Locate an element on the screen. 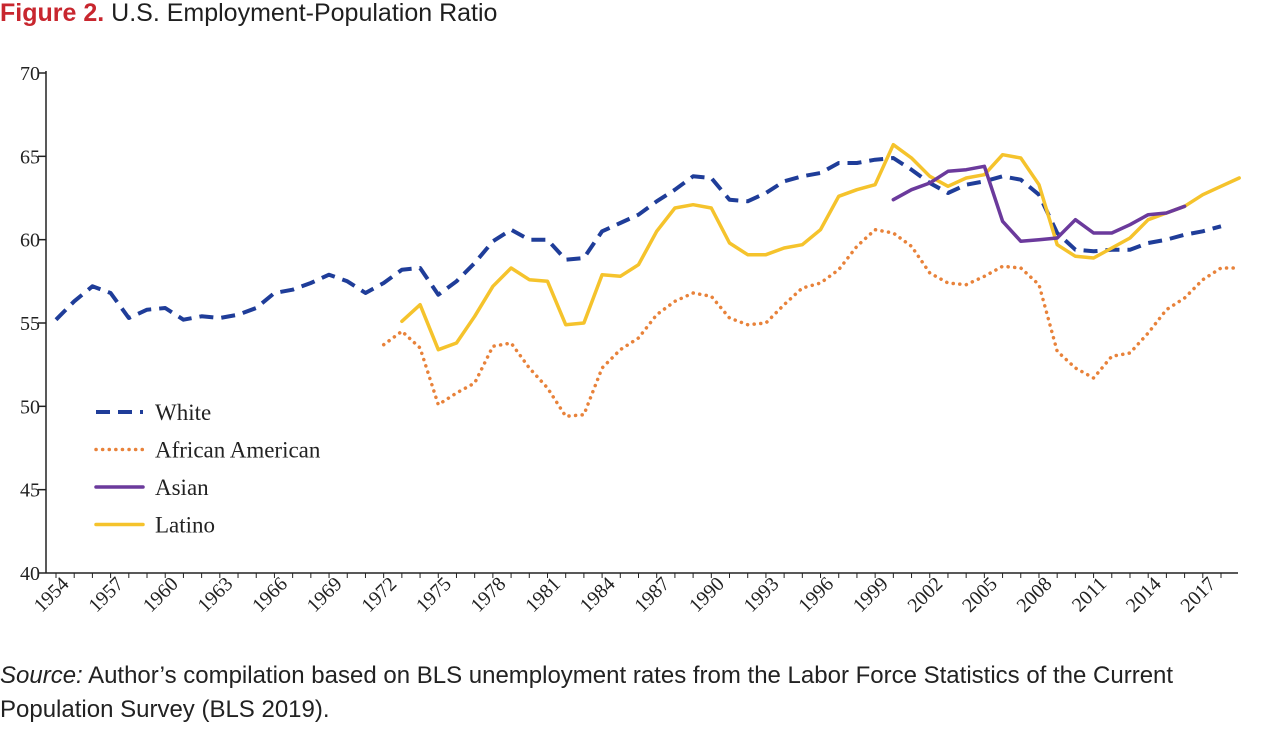 Image resolution: width=1280 pixels, height=729 pixels. x-tick-label: 1966 is located at coordinates (270, 595).